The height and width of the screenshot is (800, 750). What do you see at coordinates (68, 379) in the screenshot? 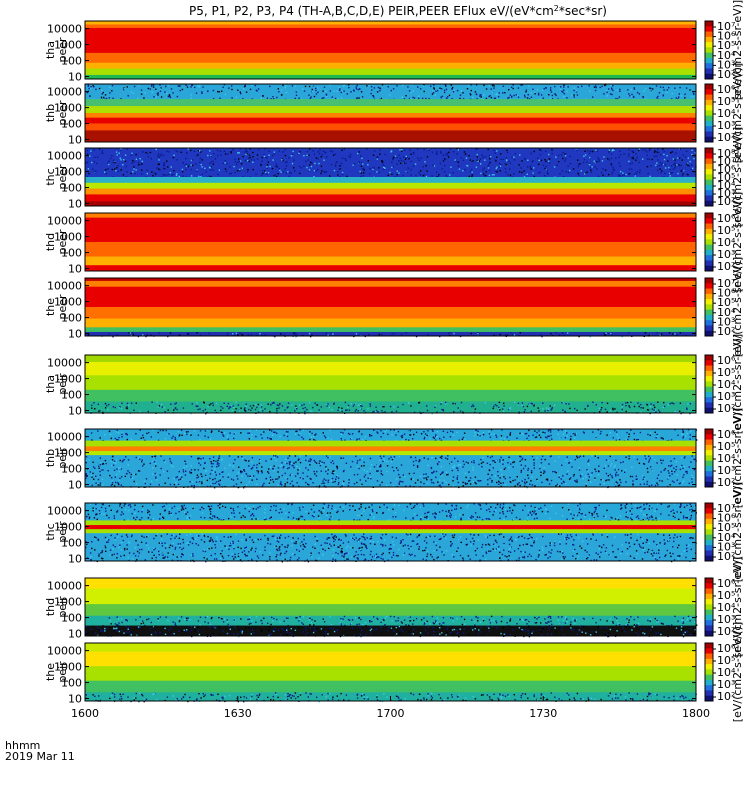
I see `y-tick-label: 1000` at bounding box center [68, 379].